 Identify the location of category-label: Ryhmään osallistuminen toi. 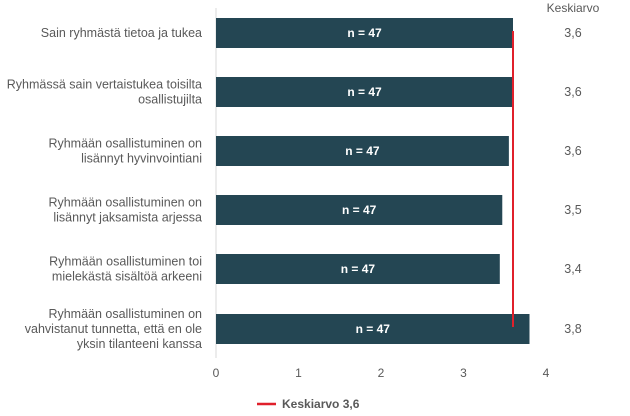
(125, 262).